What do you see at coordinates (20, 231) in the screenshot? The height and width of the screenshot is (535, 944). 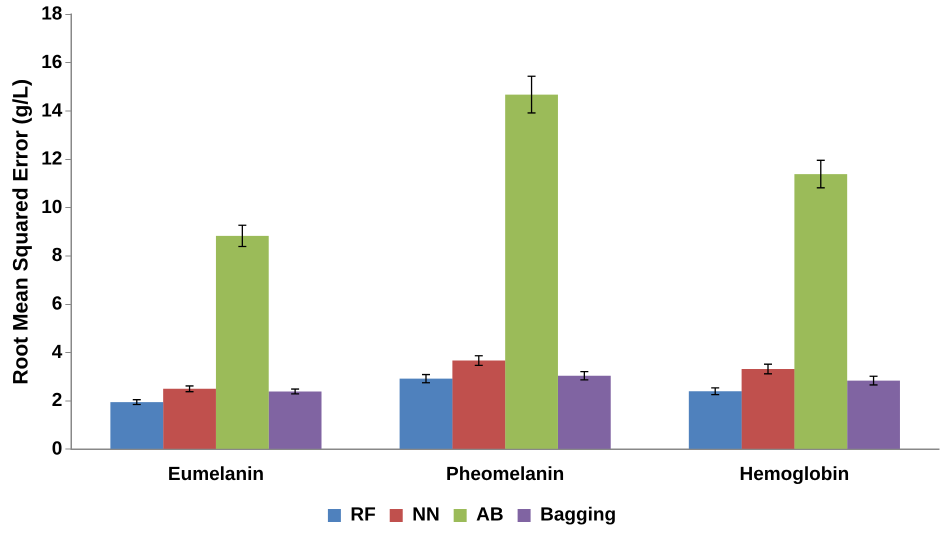 I see `y-axis-title: Root Mean Squared Error (g/L)` at bounding box center [20, 231].